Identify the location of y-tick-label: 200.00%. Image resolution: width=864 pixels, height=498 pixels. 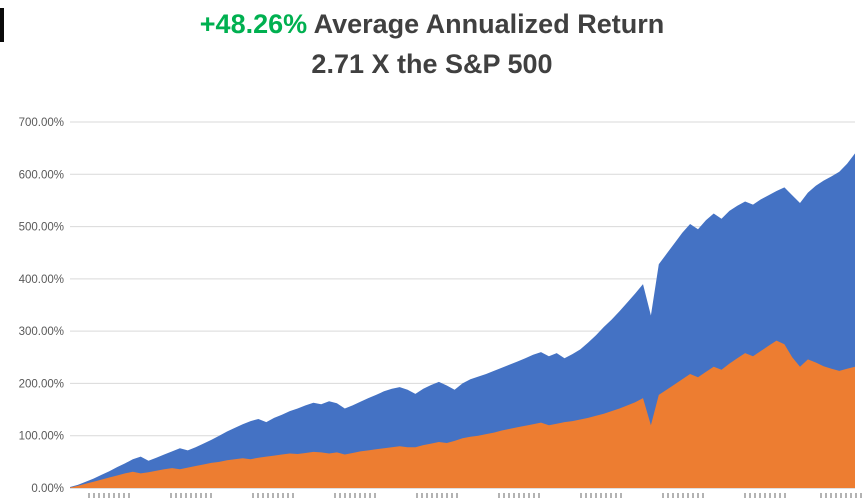
(41, 384).